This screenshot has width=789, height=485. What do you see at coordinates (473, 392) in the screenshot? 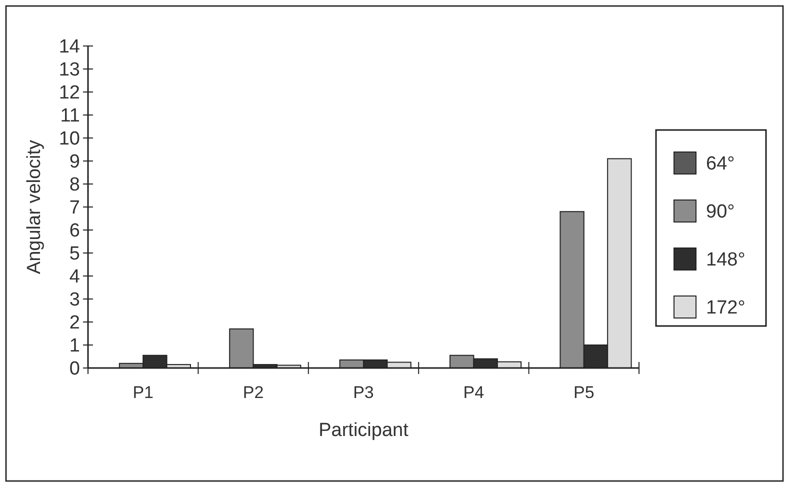
I see `x-tick-label: P4` at bounding box center [473, 392].